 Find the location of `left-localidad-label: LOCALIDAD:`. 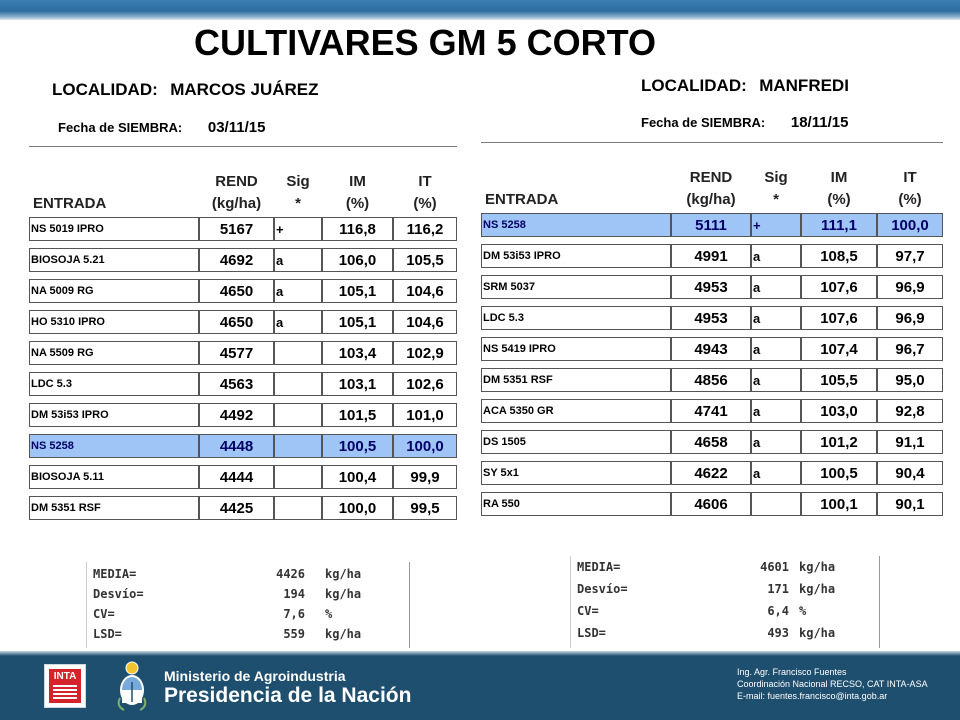

left-localidad-label: LOCALIDAD: is located at coordinates (105, 89).